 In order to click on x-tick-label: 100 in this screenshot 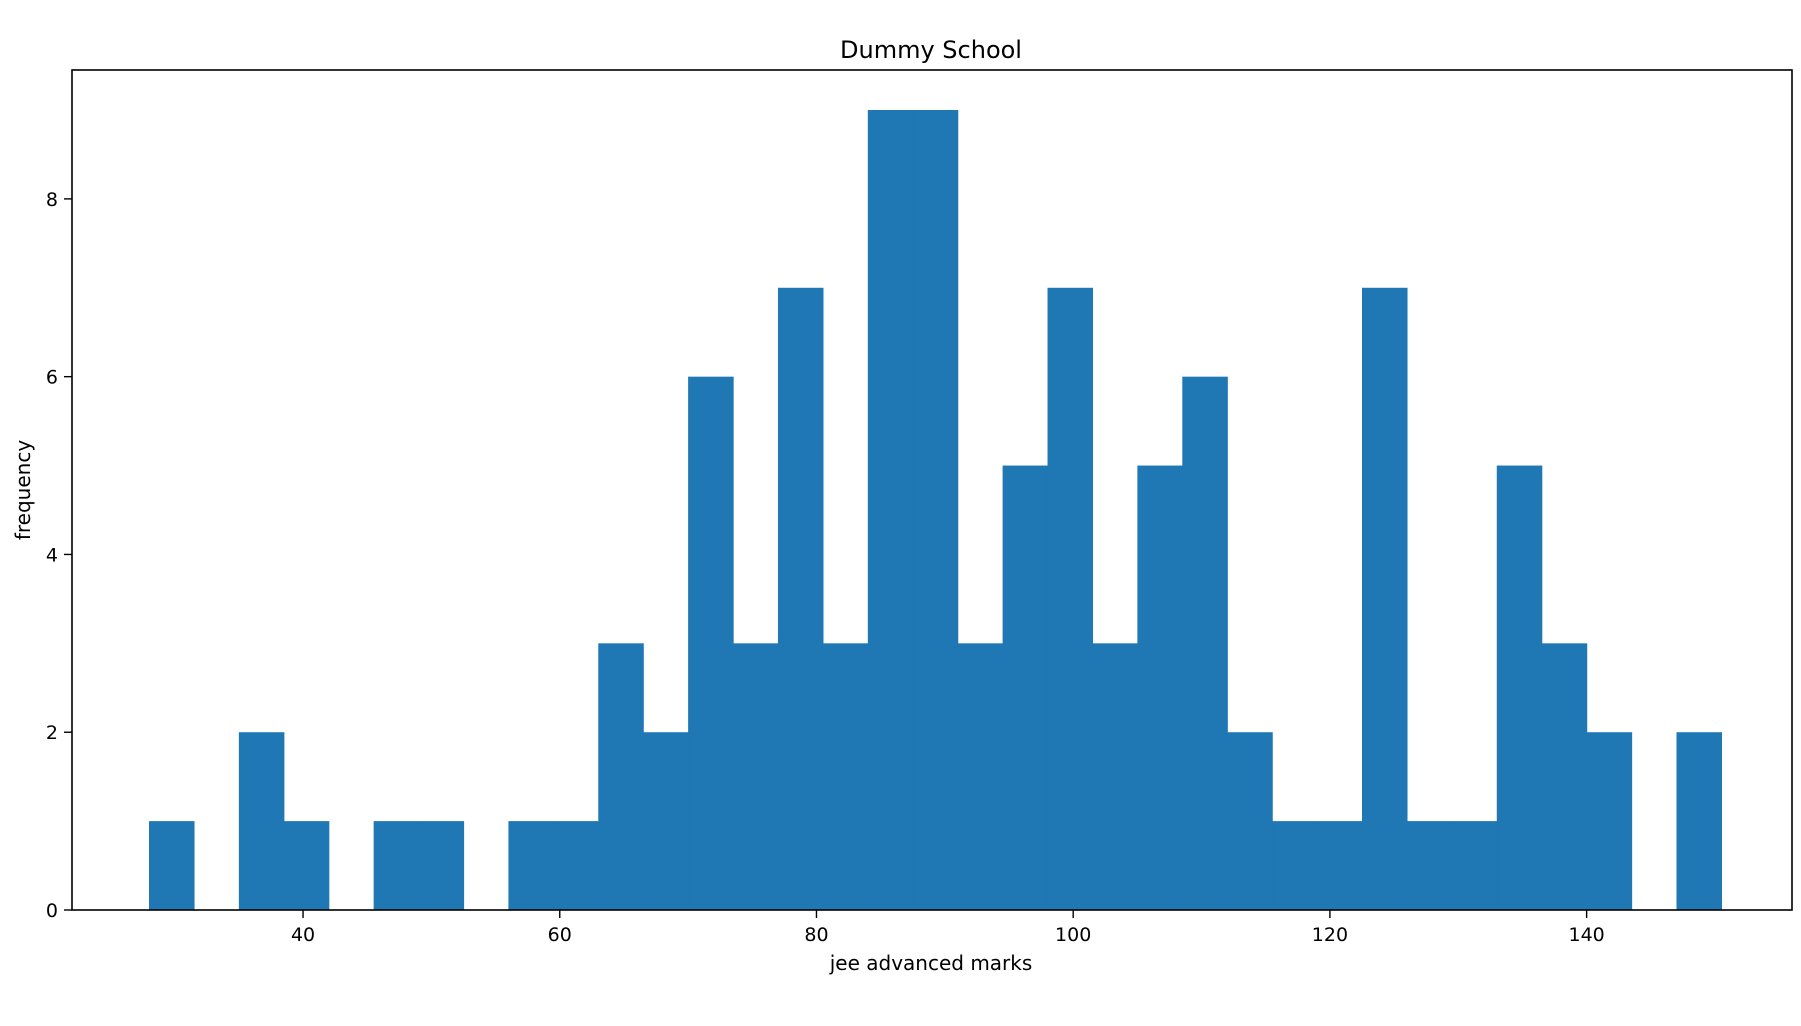, I will do `click(1073, 935)`.